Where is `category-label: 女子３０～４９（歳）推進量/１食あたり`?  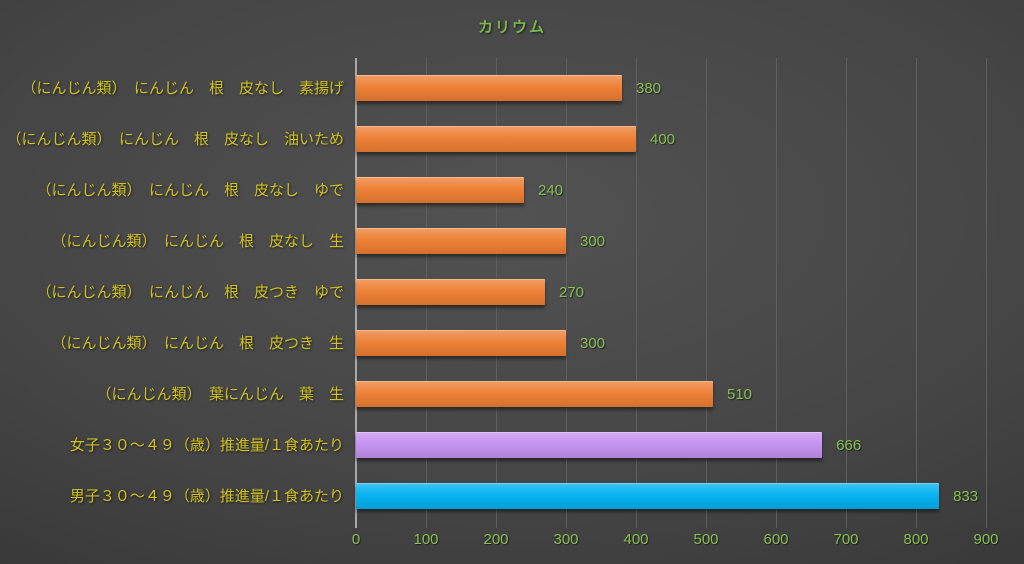
category-label: 女子３０～４９（歳）推進量/１食あたり is located at coordinates (206, 445).